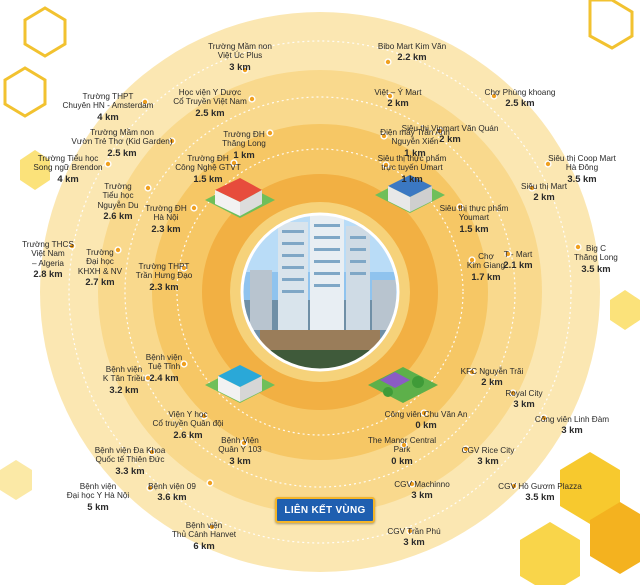 The width and height of the screenshot is (640, 585). Describe the element at coordinates (108, 96) in the screenshot. I see `location-name: Trường THPT` at that location.